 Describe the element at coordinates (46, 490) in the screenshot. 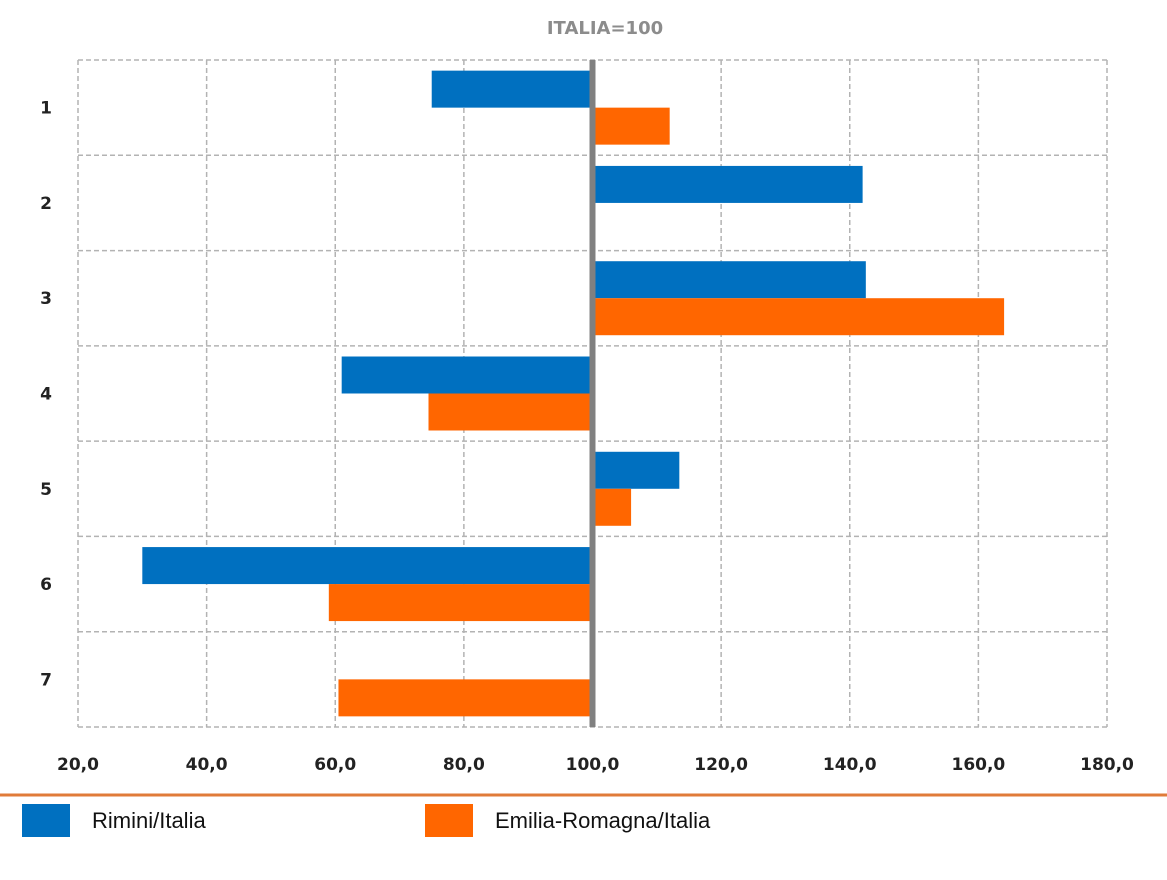

I see `category-label: 5` at that location.